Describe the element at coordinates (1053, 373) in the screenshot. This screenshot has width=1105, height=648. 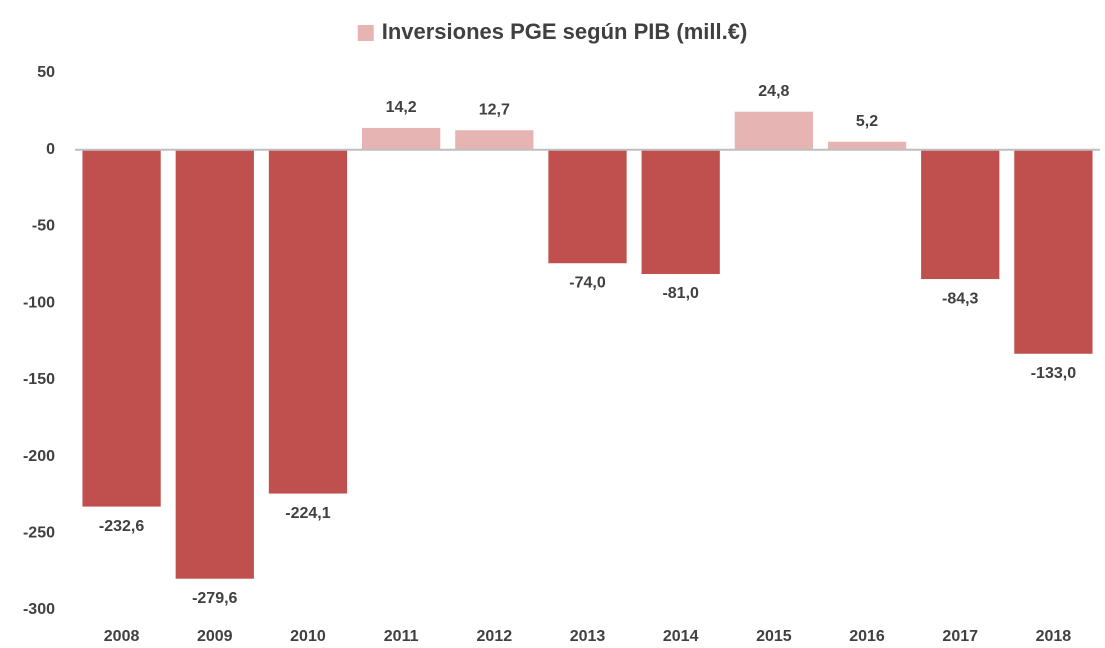
I see `data-label: -133,0` at that location.